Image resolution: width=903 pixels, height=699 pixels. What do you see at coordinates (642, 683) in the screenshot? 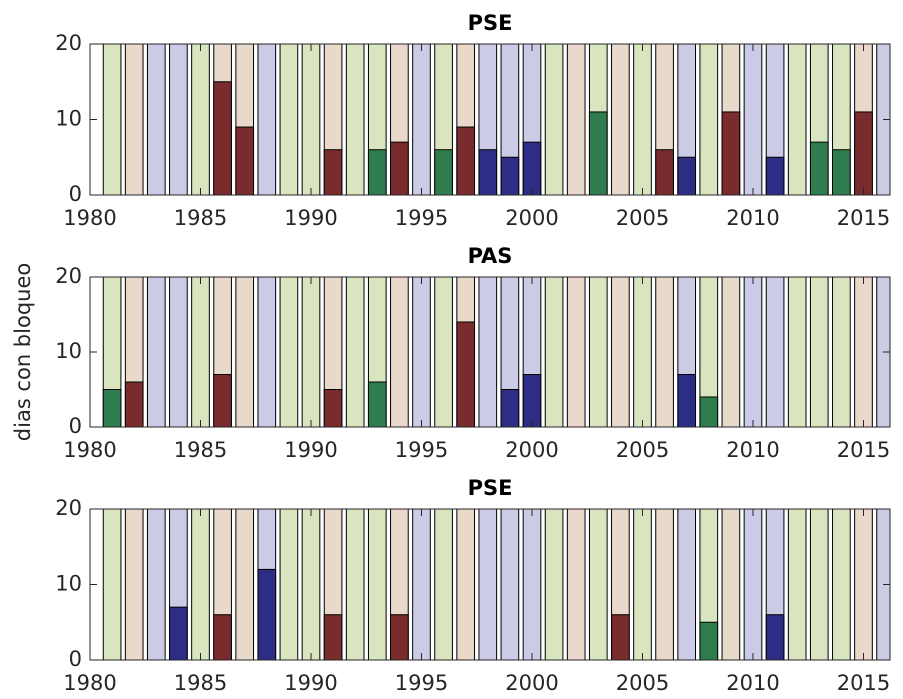
I see `x-tick-label: 2005` at bounding box center [642, 683].